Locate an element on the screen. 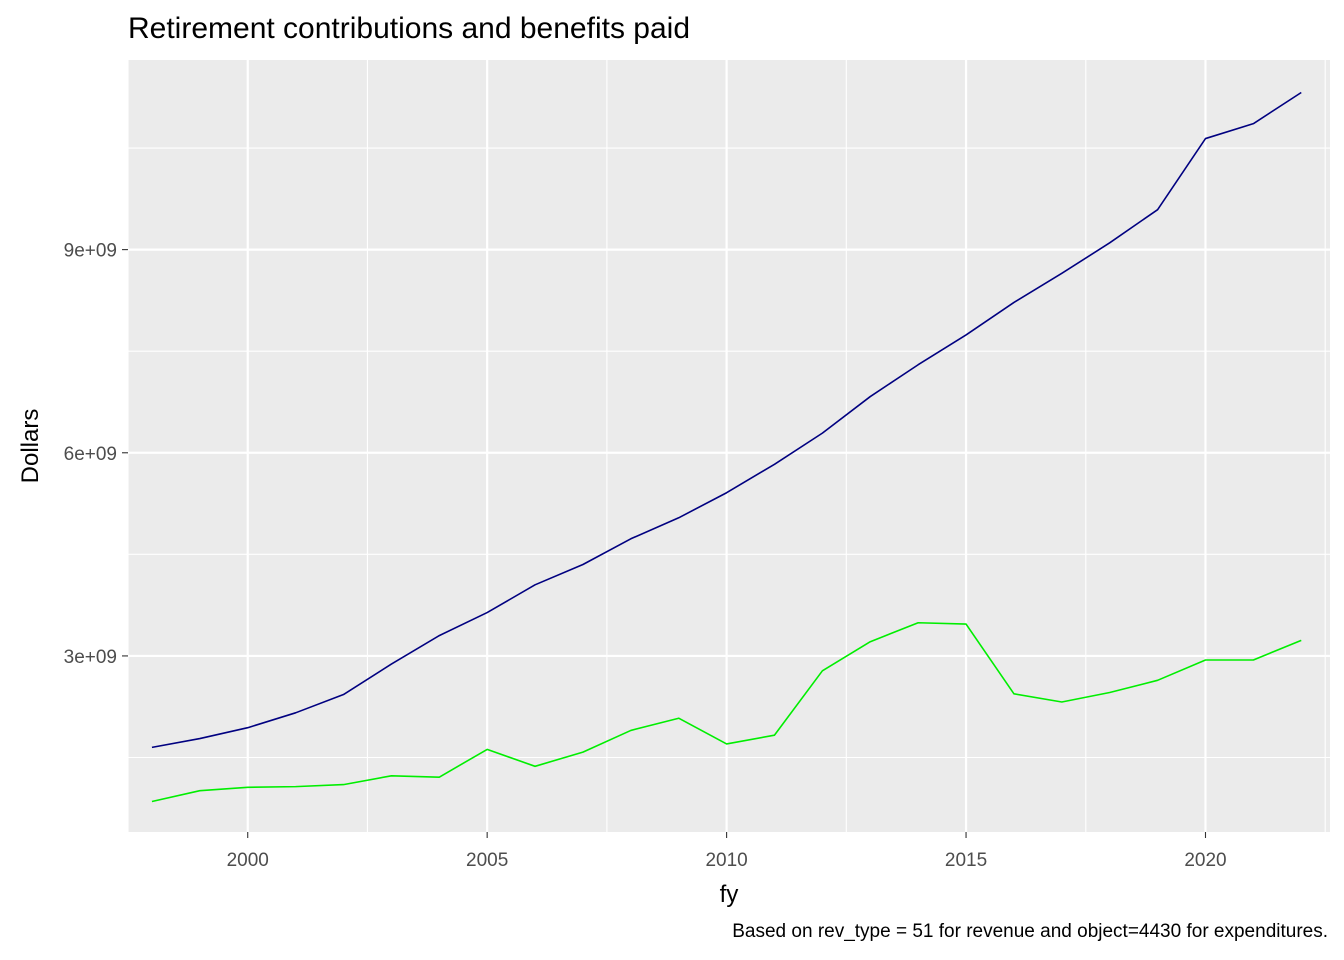 The width and height of the screenshot is (1344, 960). y-tick-label: 9e+09 is located at coordinates (90, 251).